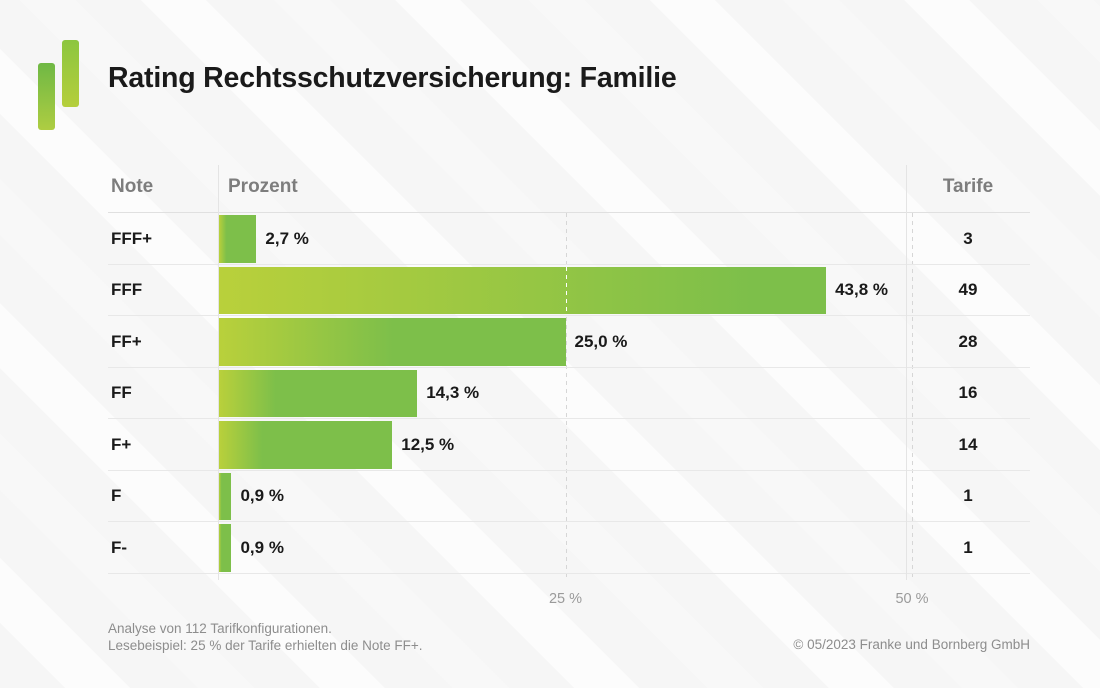 The height and width of the screenshot is (688, 1100). Describe the element at coordinates (220, 628) in the screenshot. I see `footnote-line-1: Analyse von 112 Tarifkonfigurationen.` at that location.